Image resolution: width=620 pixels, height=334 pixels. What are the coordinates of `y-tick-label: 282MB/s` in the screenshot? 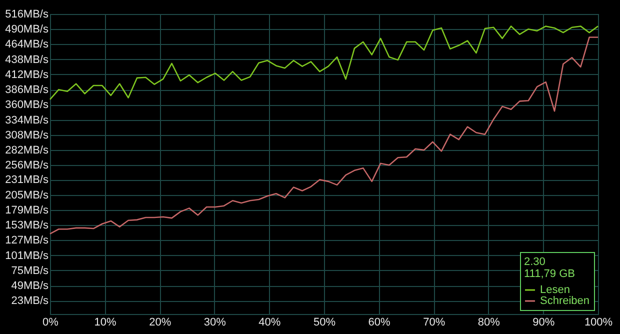 It's located at (27, 150).